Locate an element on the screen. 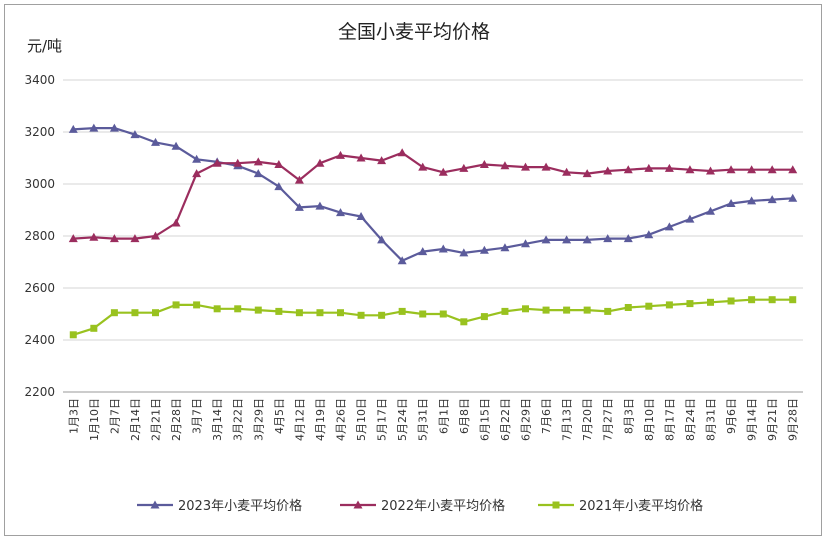 This screenshot has width=828, height=542. x-tick-label: 8月10日 is located at coordinates (649, 419).